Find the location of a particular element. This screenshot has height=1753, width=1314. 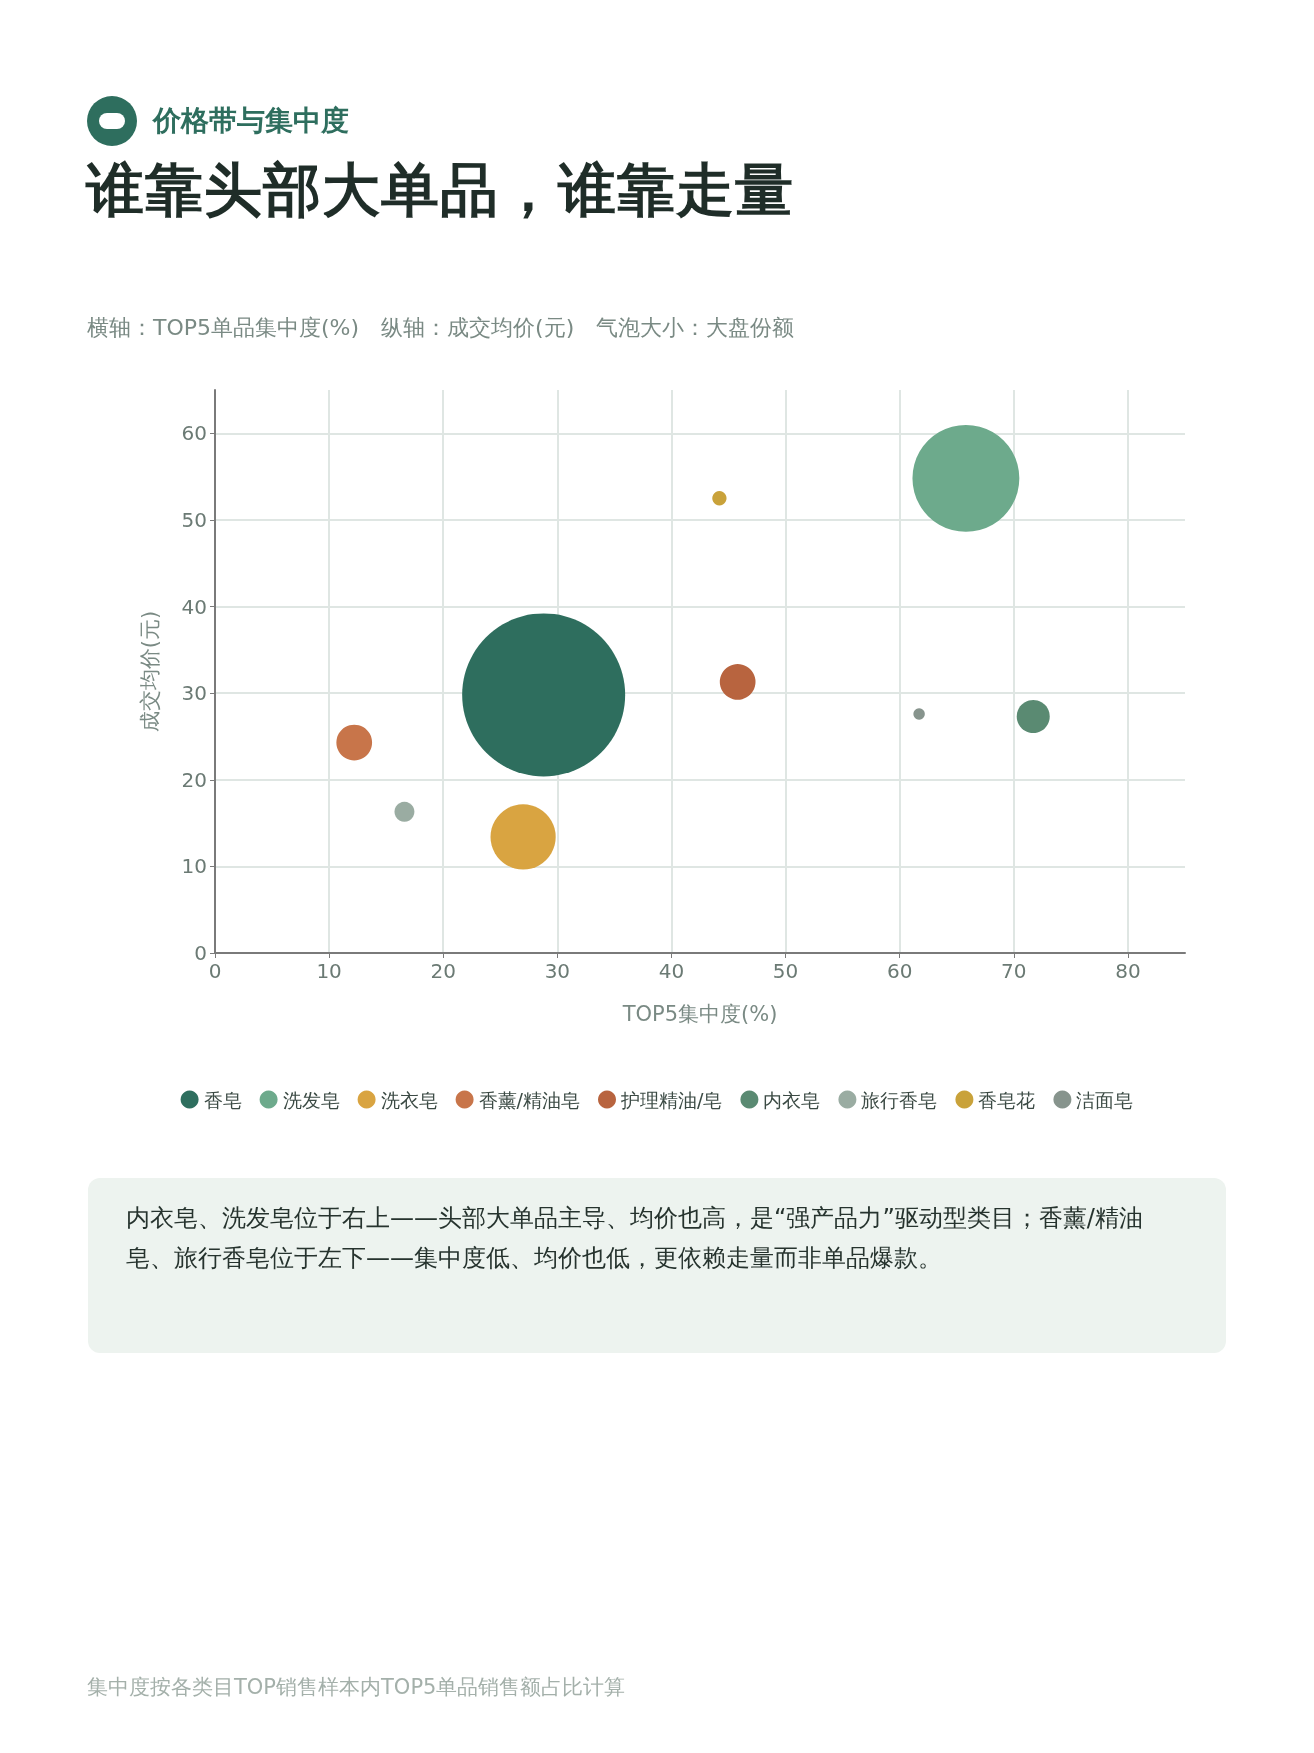

legend-label: 洁面皂 is located at coordinates (1105, 1099).